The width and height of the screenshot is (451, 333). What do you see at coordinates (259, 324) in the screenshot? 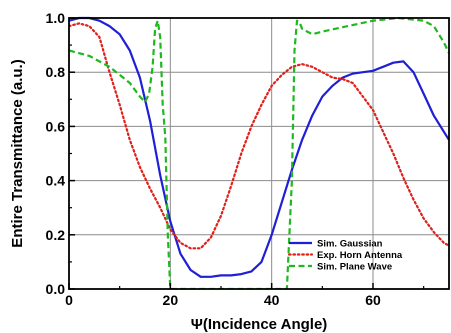
I see `x-axis-title: Ψ(Incidence Angle)` at bounding box center [259, 324].